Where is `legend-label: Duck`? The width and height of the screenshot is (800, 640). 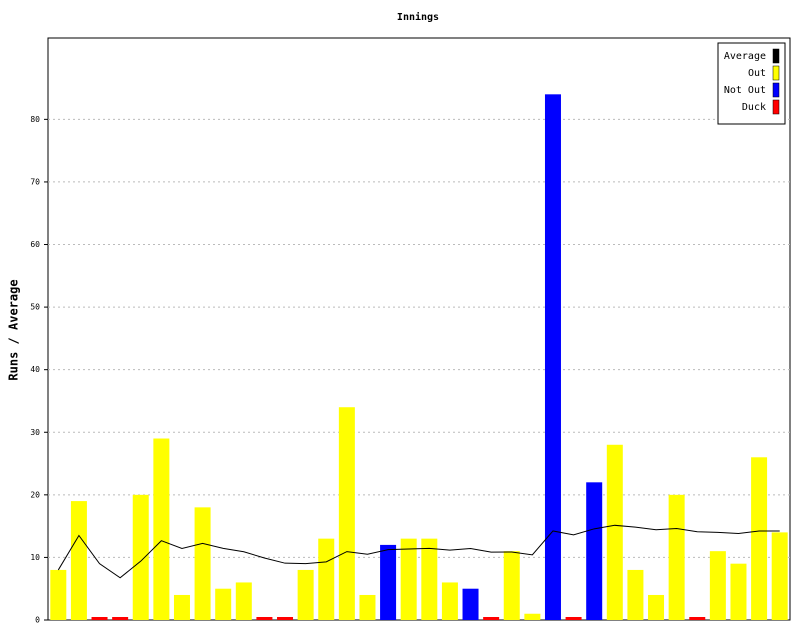 legend-label: Duck is located at coordinates (754, 107).